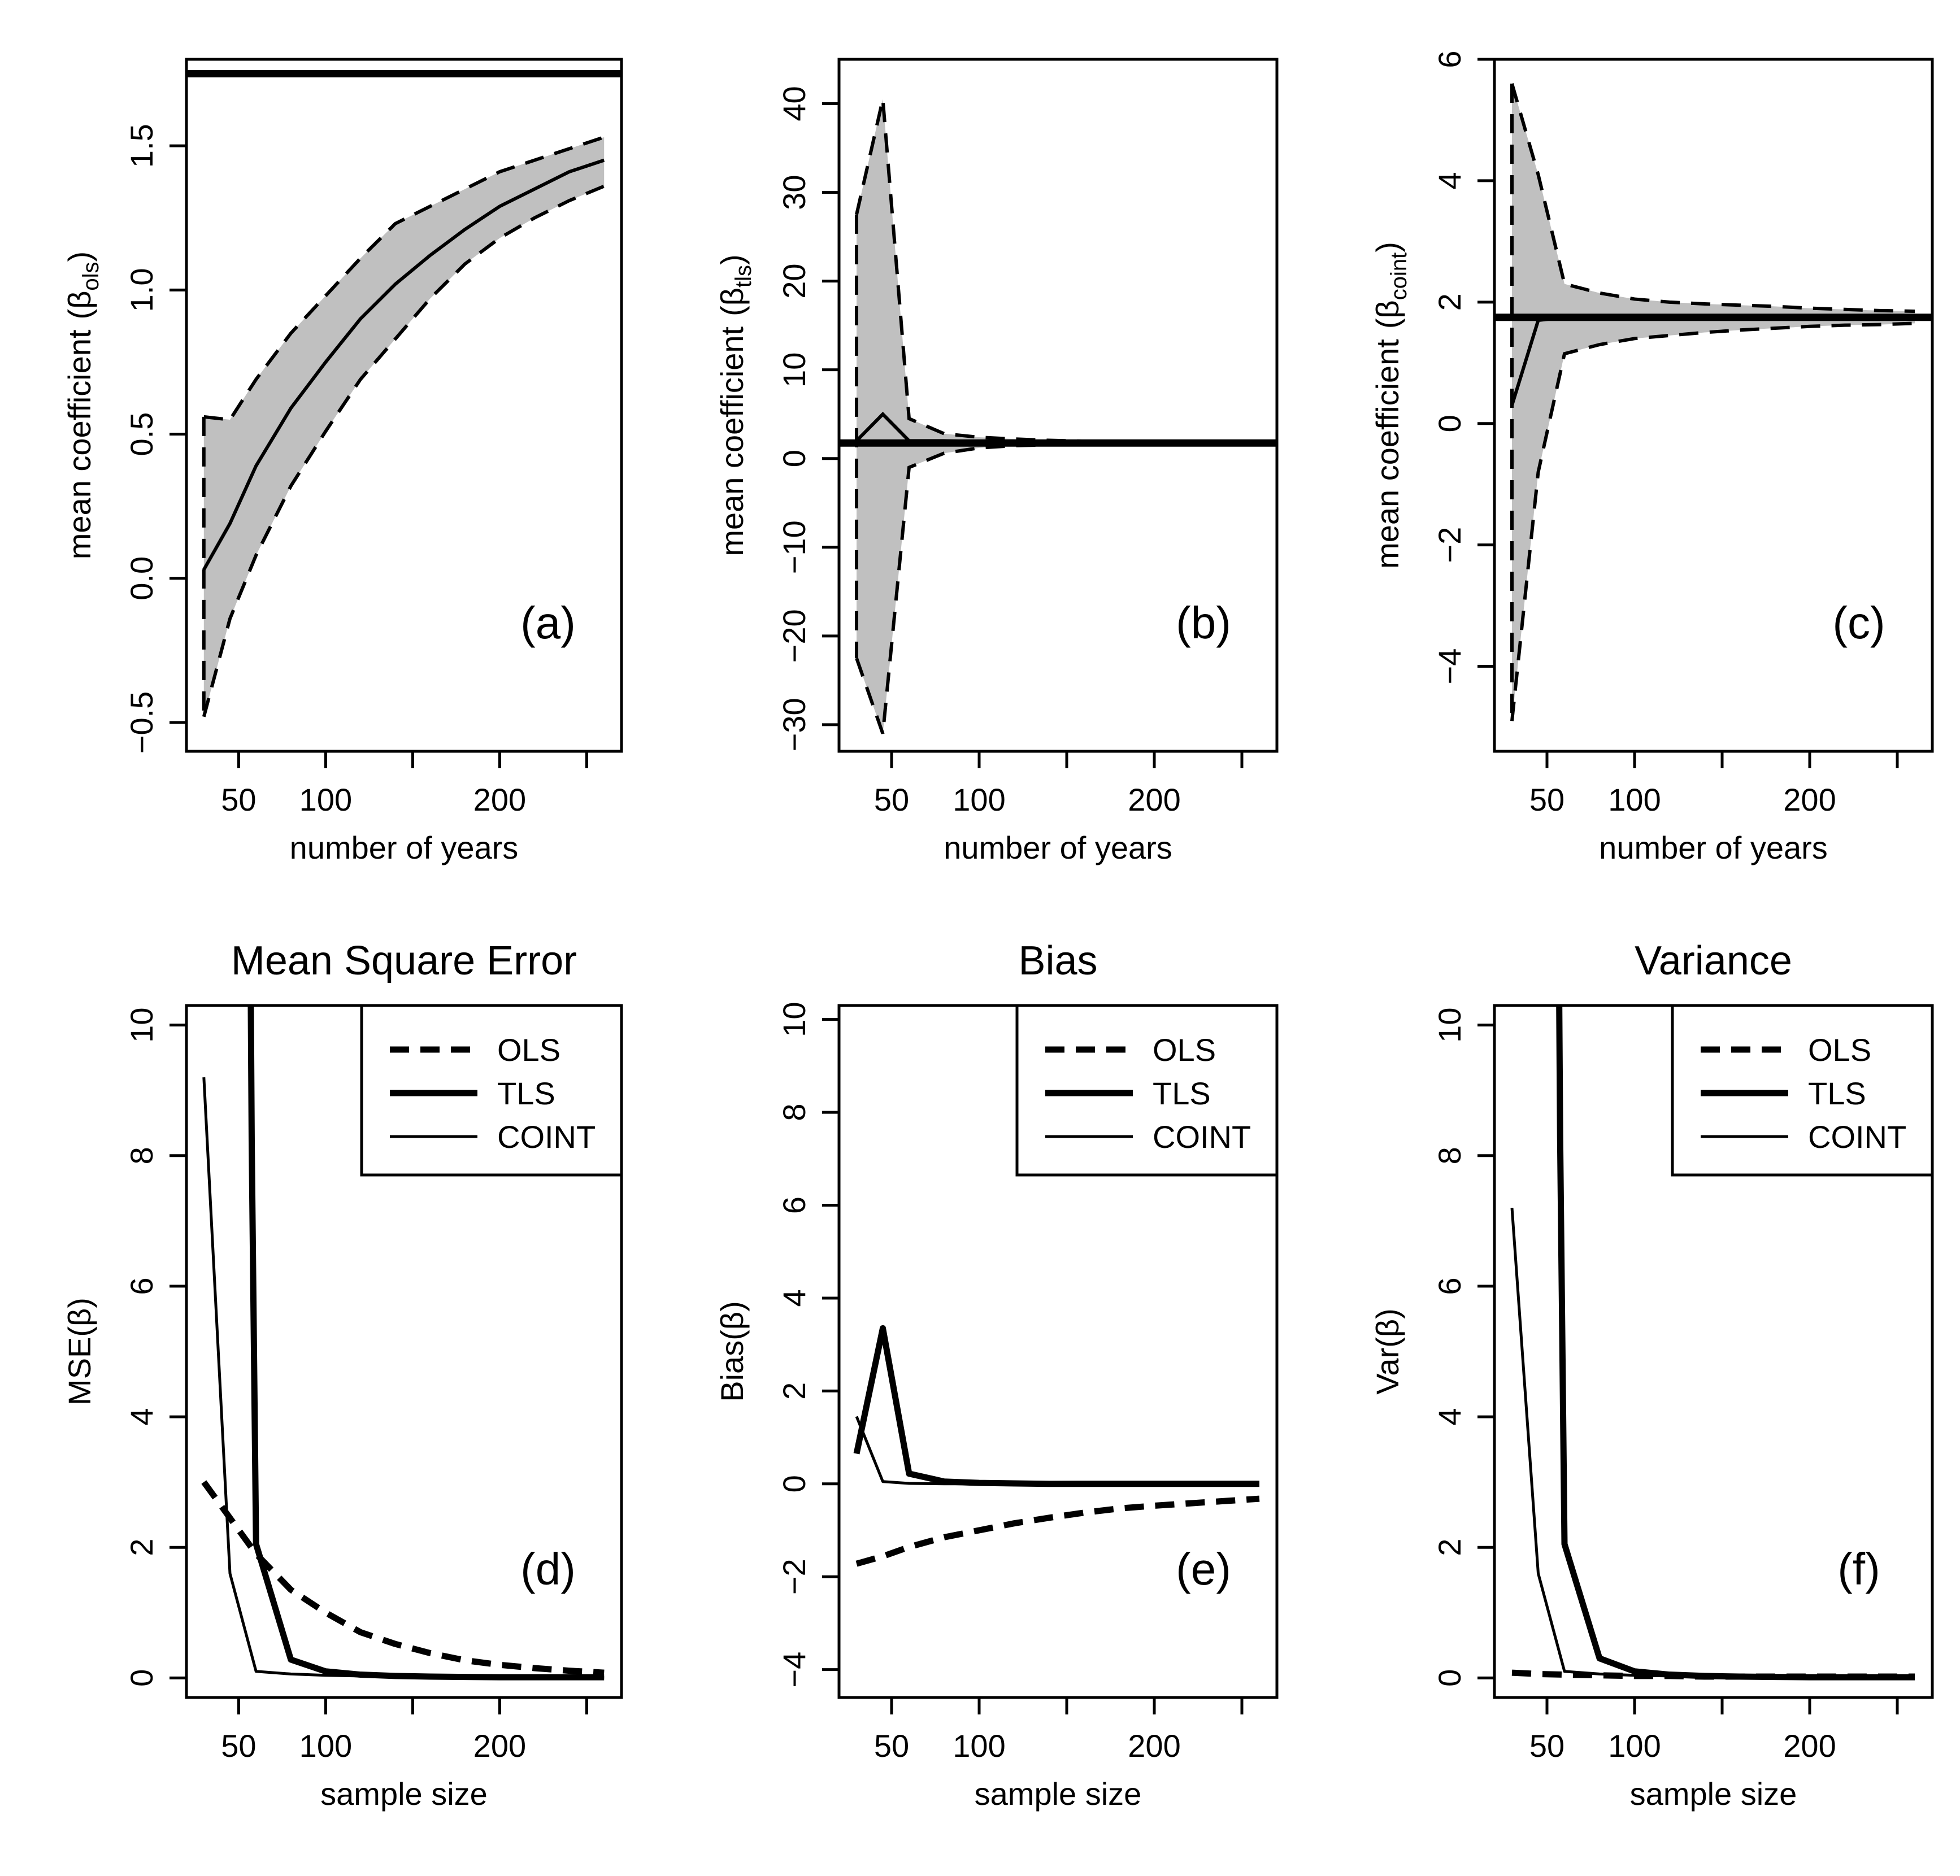  What do you see at coordinates (1203, 1569) in the screenshot?
I see `panel-label: (e)` at bounding box center [1203, 1569].